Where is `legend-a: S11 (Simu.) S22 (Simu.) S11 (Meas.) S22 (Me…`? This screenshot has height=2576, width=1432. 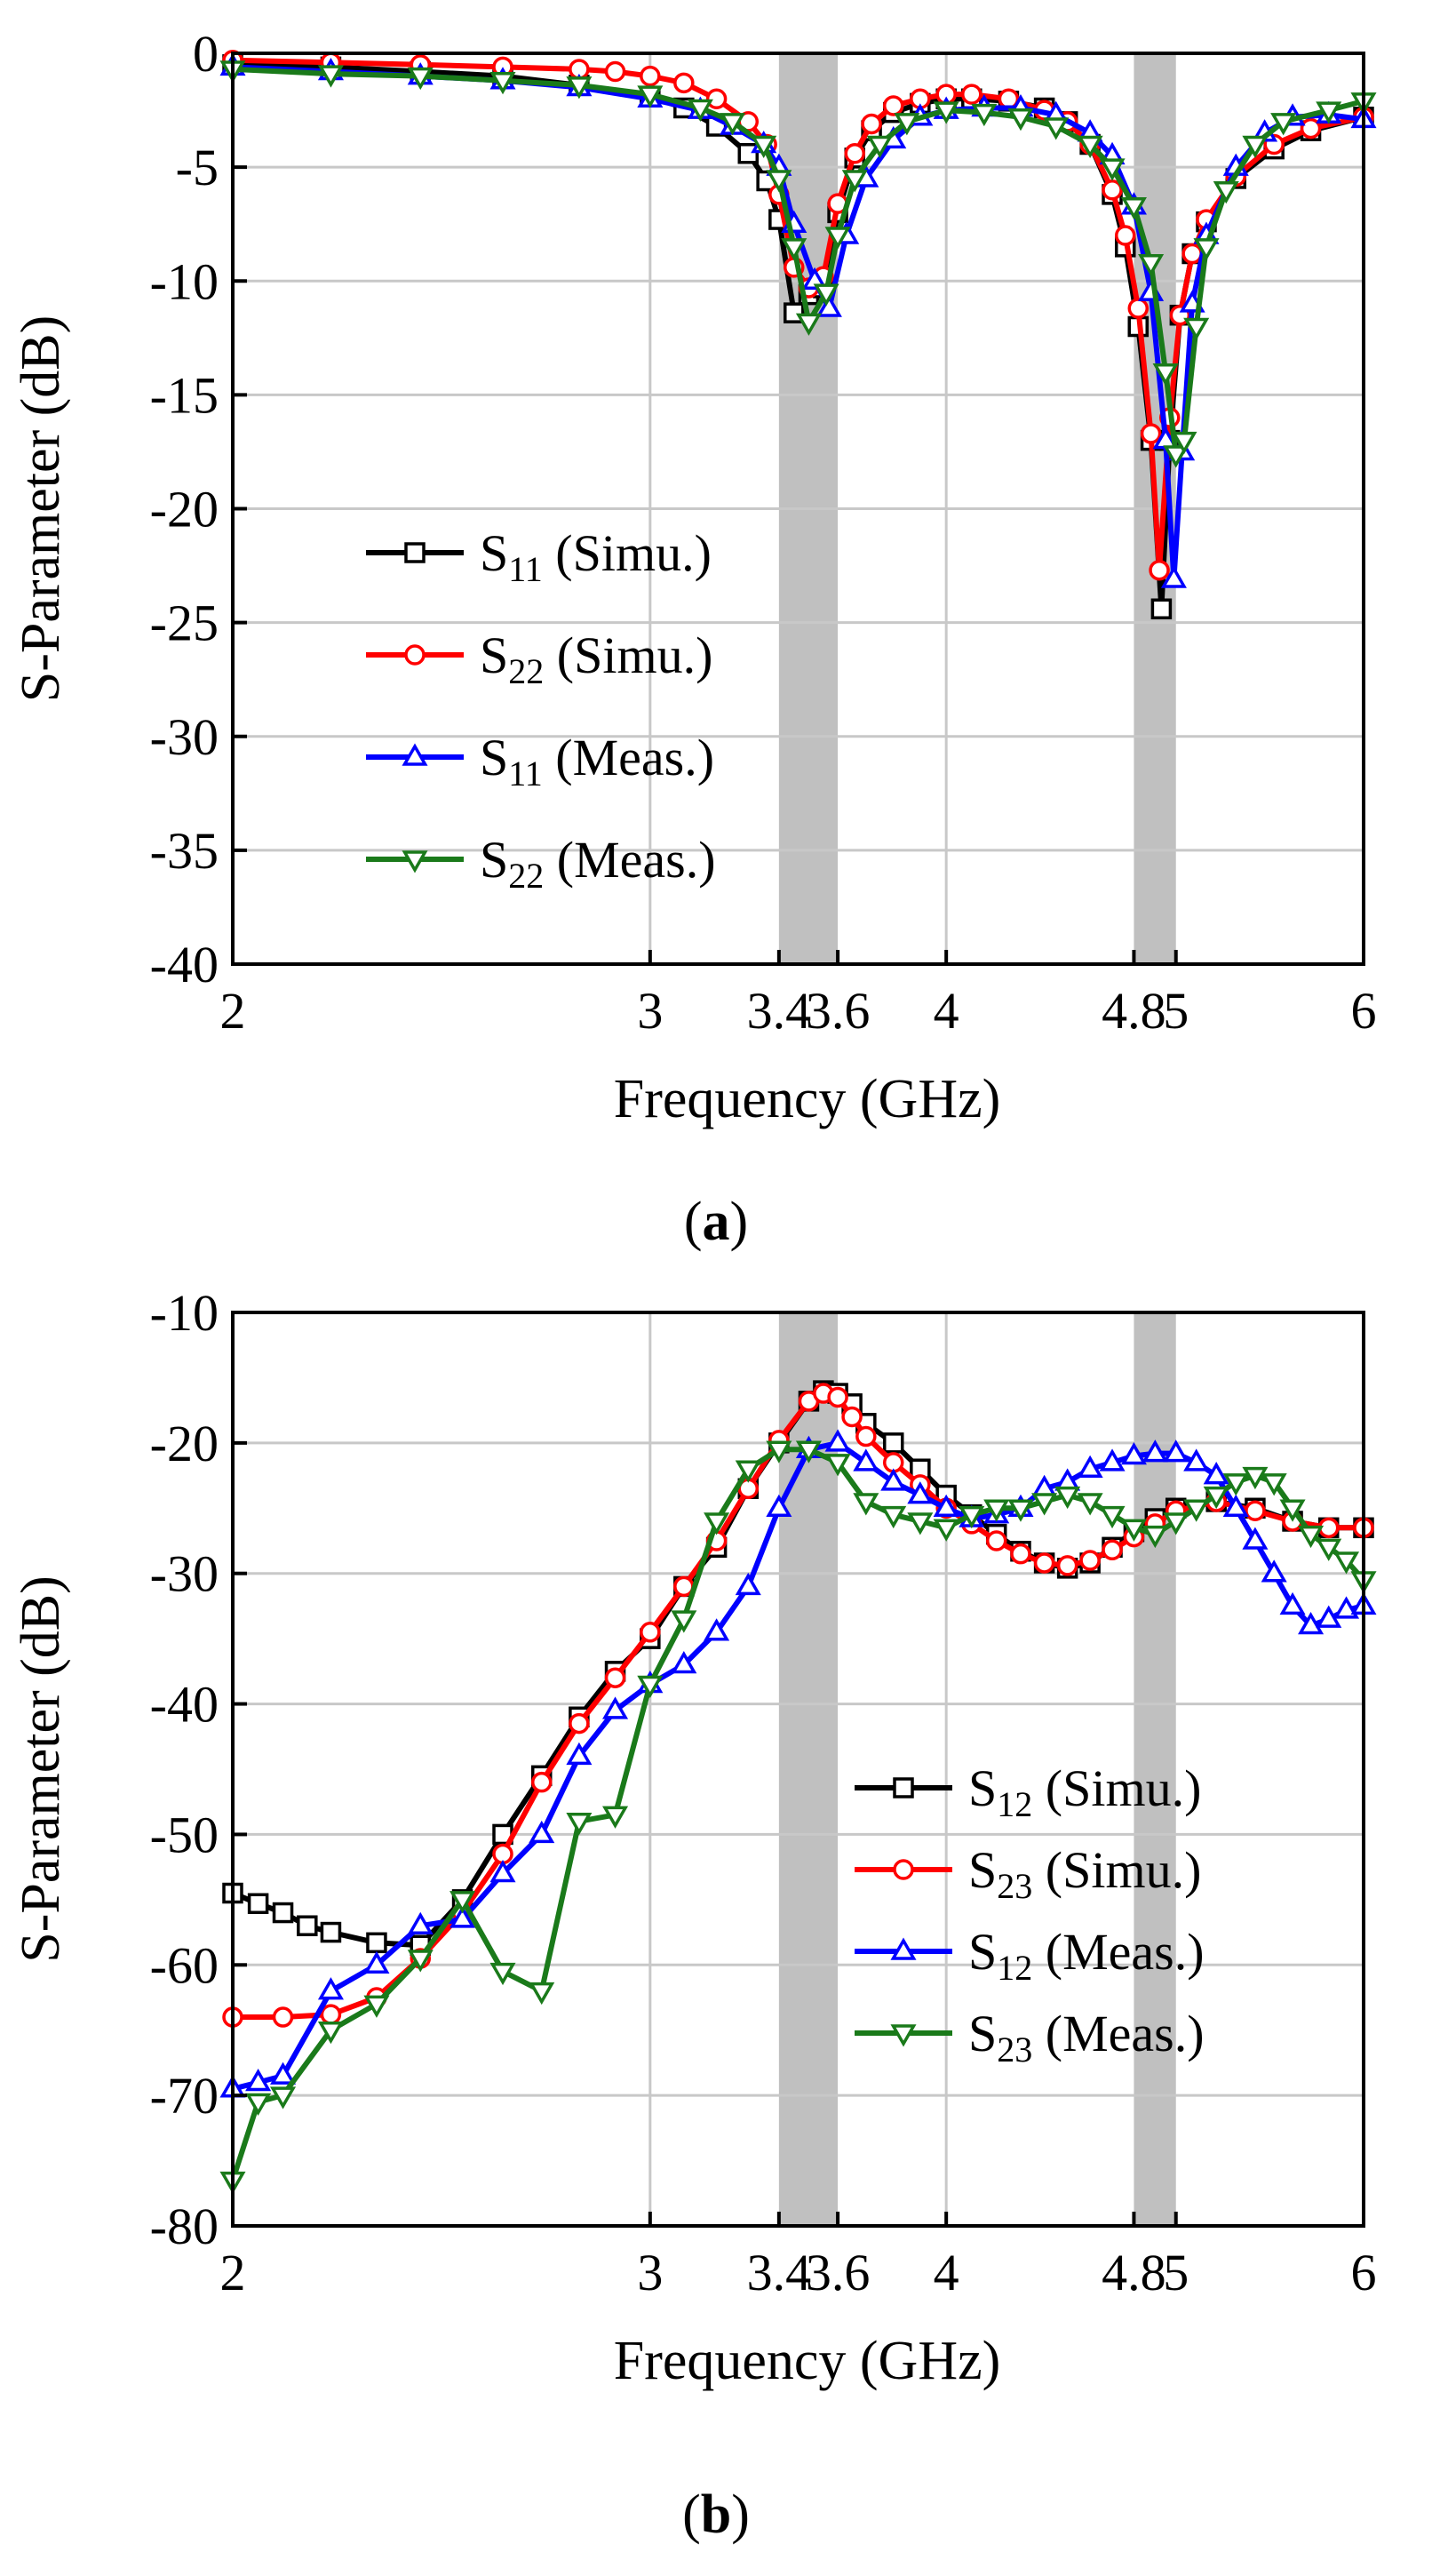 legend-a: S11 (Simu.) S22 (Simu.) S11 (Meas.) S22 (Me… is located at coordinates (541, 710).